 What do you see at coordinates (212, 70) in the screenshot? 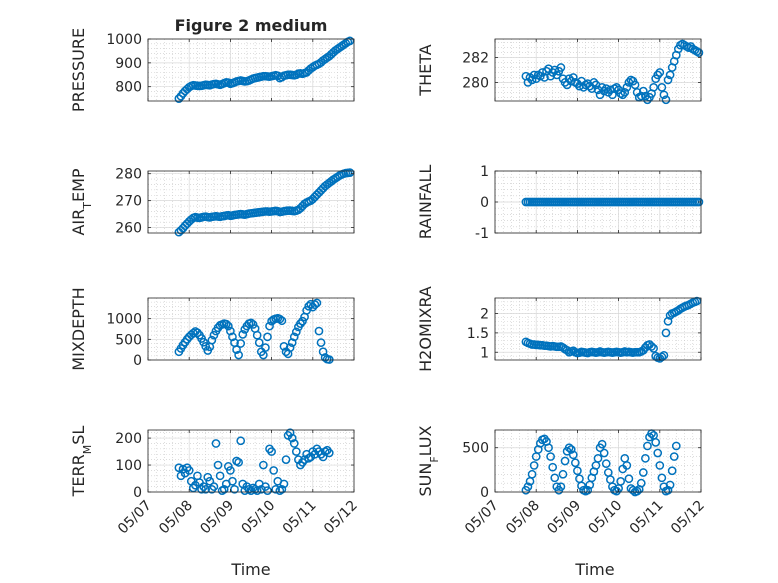
I see `panel-pressure: 800 900 1000 PRESSURE` at bounding box center [212, 70].